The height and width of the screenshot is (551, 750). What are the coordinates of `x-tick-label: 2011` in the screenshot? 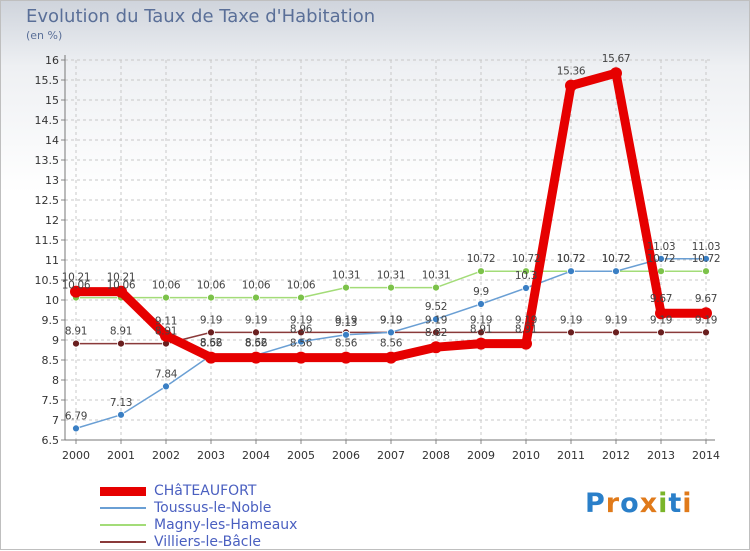 It's located at (571, 455).